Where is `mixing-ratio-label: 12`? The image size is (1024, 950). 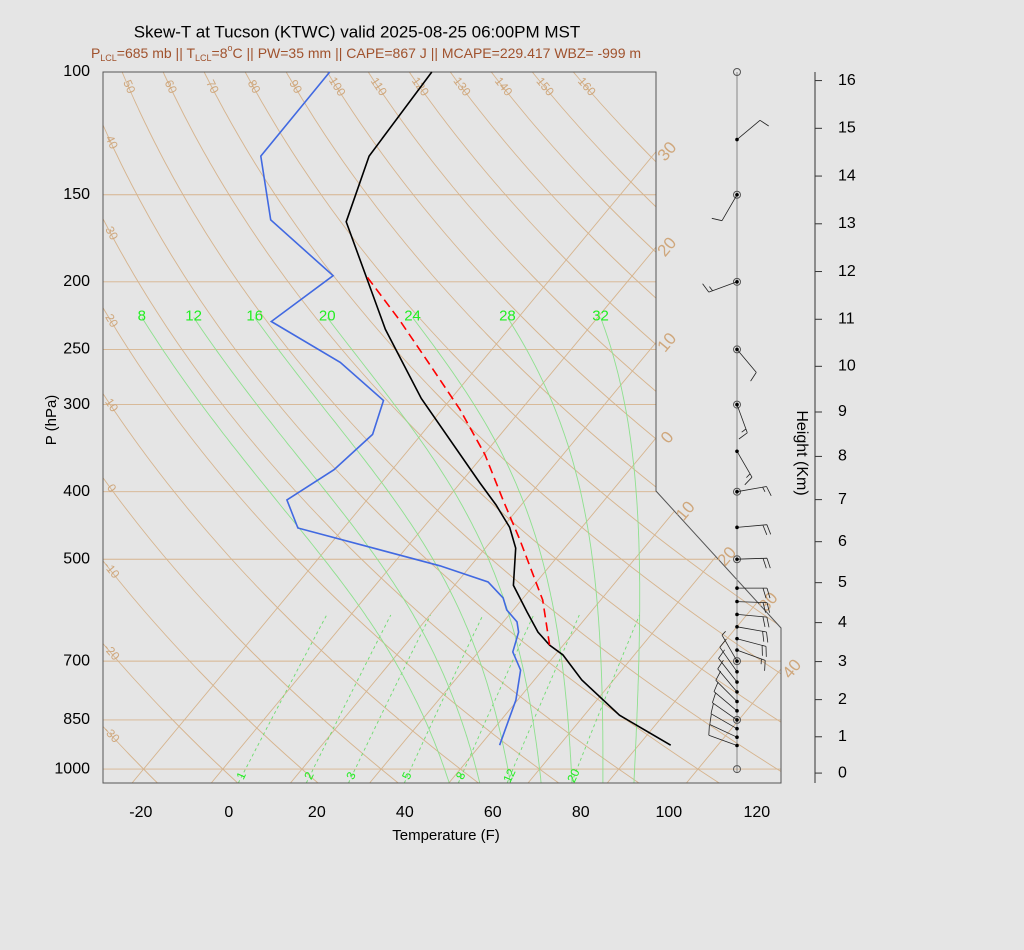 mixing-ratio-label: 12 is located at coordinates (509, 775).